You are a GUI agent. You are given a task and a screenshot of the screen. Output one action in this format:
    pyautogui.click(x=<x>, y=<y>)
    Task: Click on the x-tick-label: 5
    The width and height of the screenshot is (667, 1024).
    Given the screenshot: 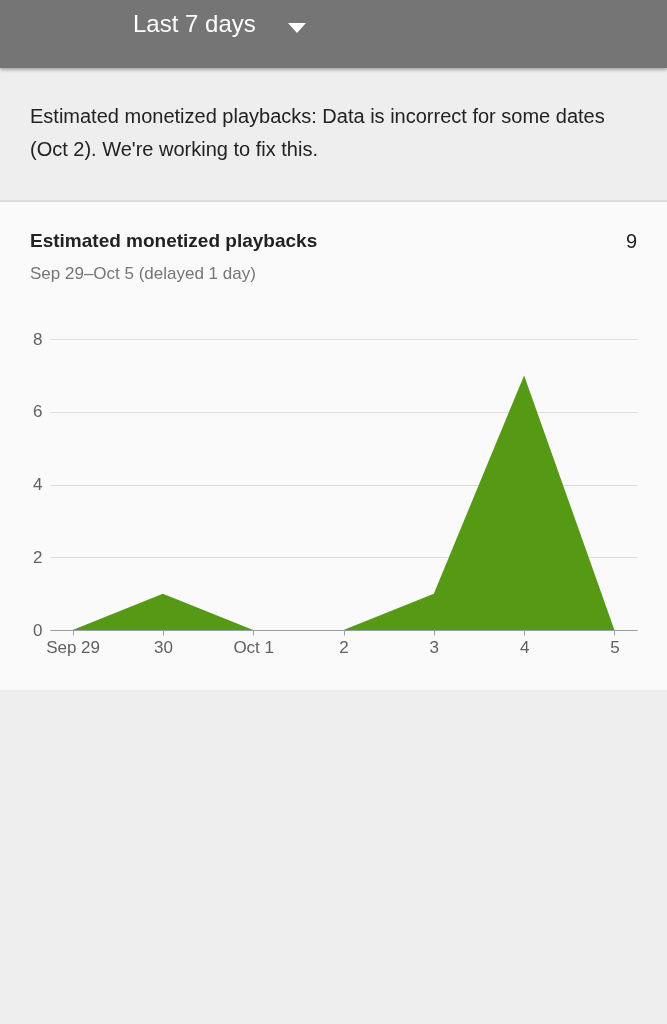 What is the action you would take?
    pyautogui.click(x=615, y=647)
    